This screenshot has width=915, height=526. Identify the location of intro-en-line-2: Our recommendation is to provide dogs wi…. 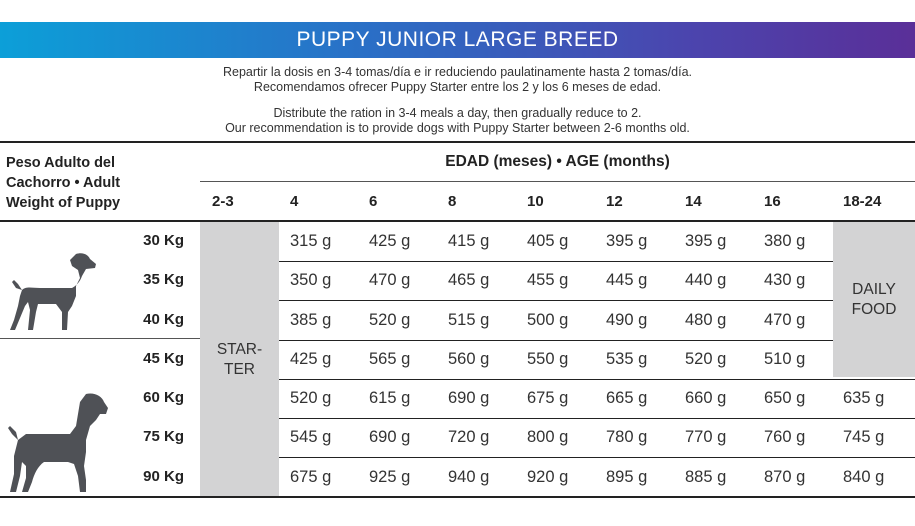
(457, 128).